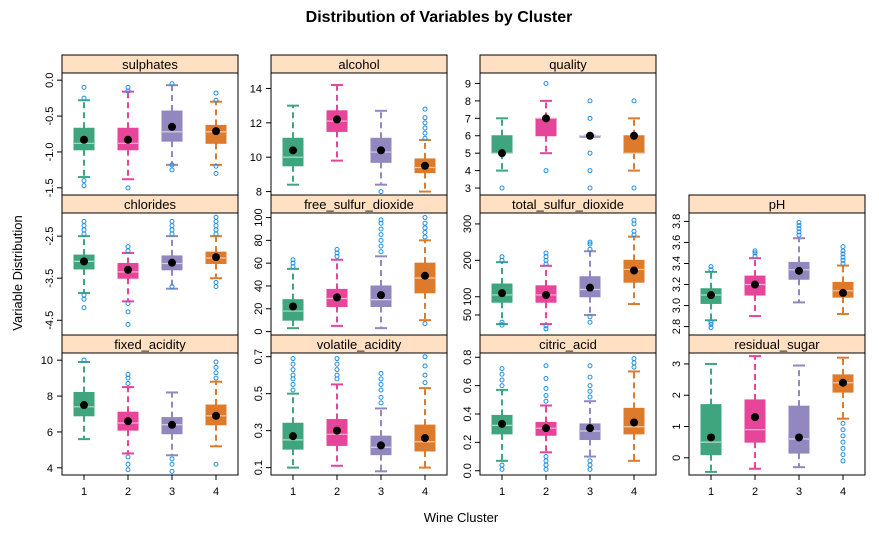  What do you see at coordinates (359, 414) in the screenshot?
I see `panel-frame-volatile_acidity` at bounding box center [359, 414].